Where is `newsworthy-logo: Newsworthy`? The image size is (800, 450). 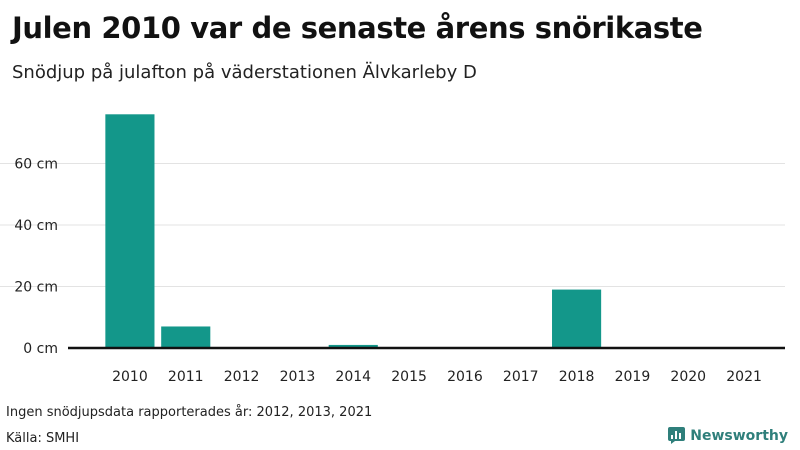
newsworthy-logo: Newsworthy is located at coordinates (728, 435).